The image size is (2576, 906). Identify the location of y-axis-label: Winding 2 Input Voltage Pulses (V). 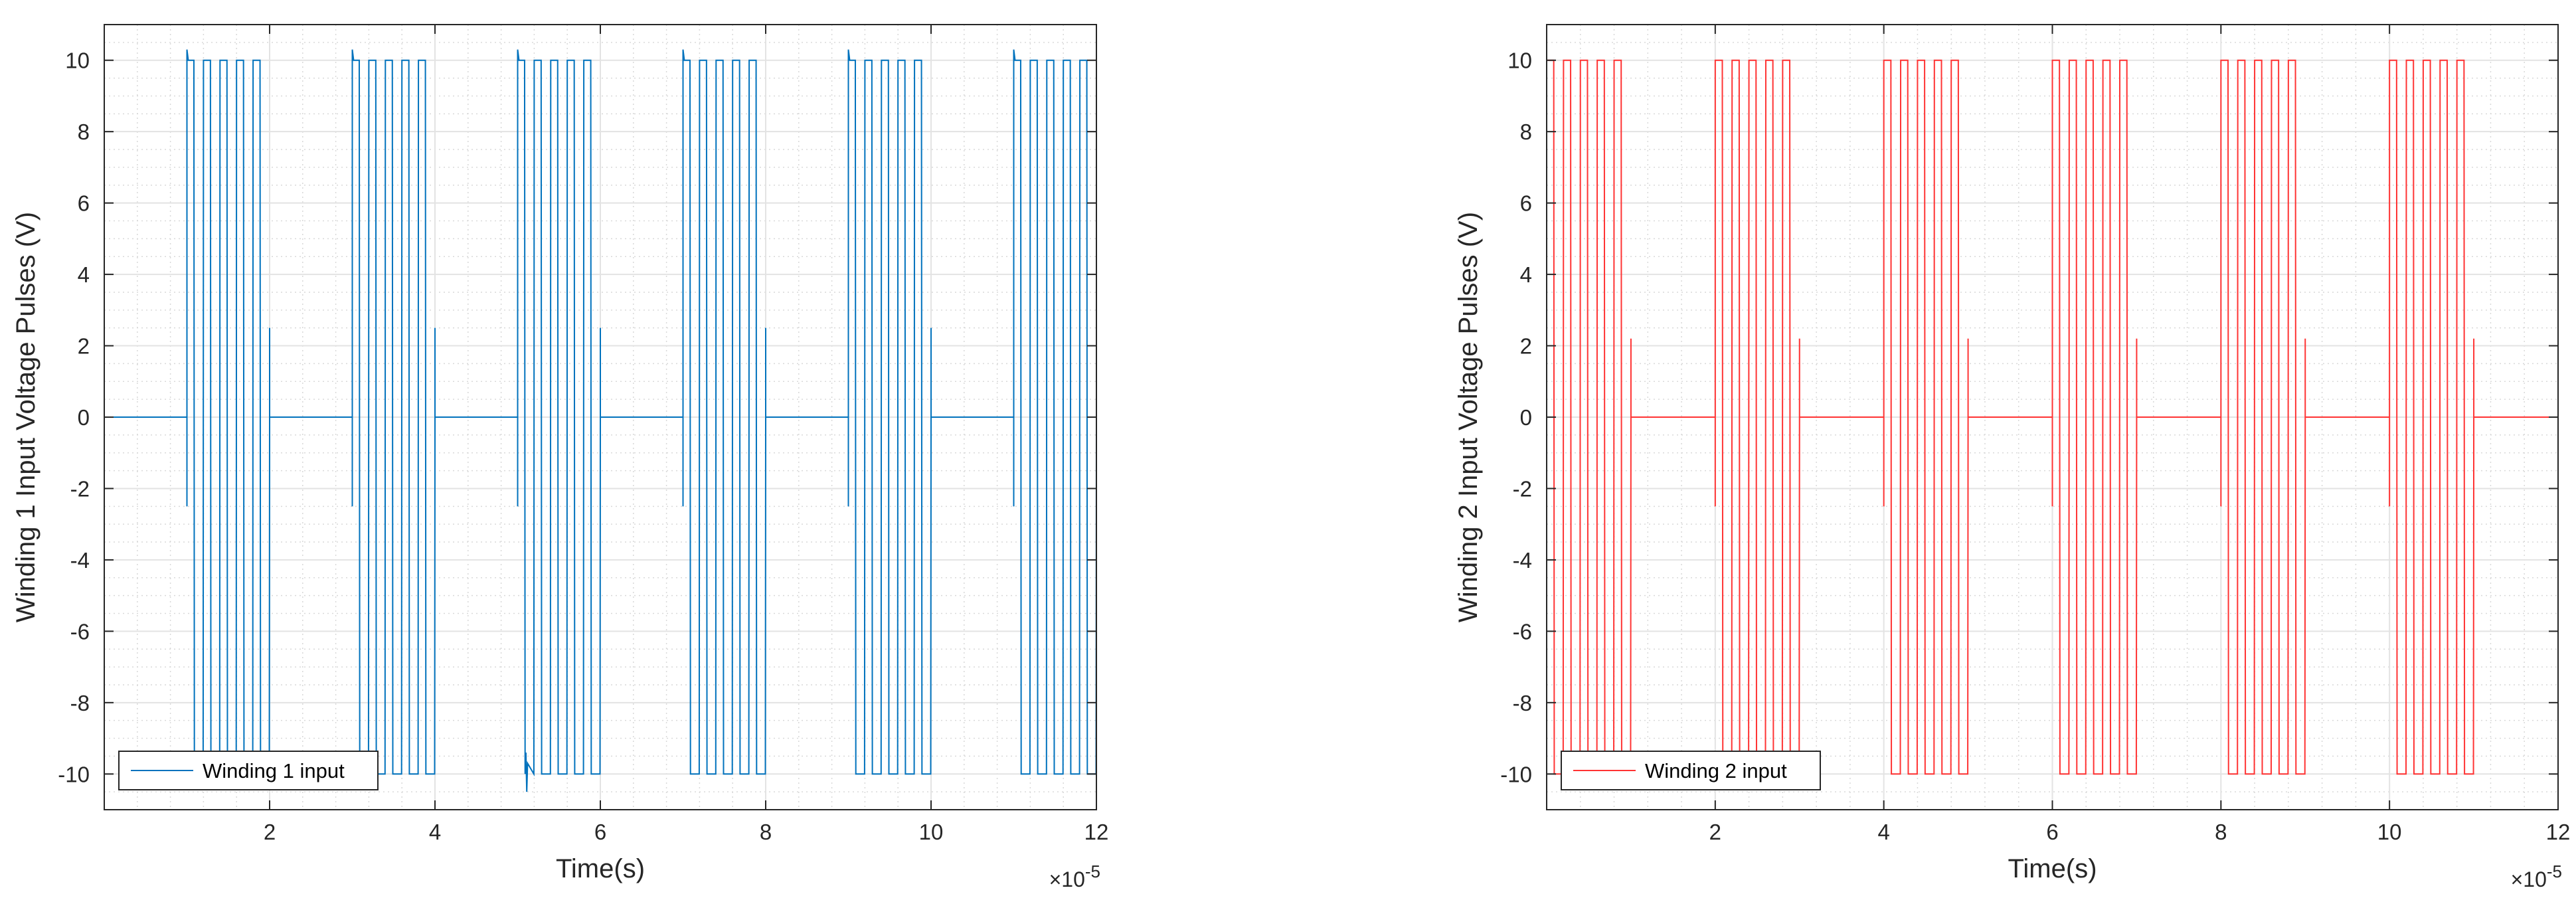
(1468, 417).